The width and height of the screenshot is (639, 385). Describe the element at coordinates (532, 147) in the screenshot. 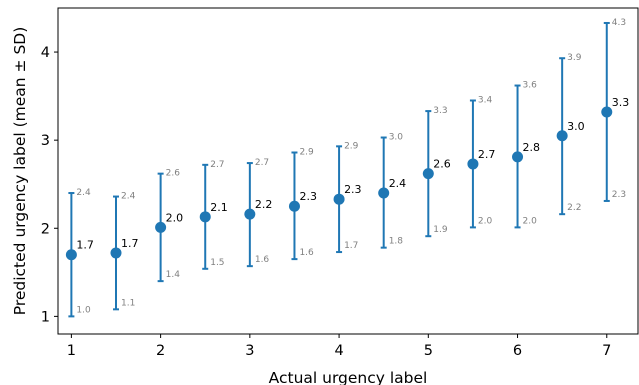

I see `mean-value-label: 2.8` at that location.